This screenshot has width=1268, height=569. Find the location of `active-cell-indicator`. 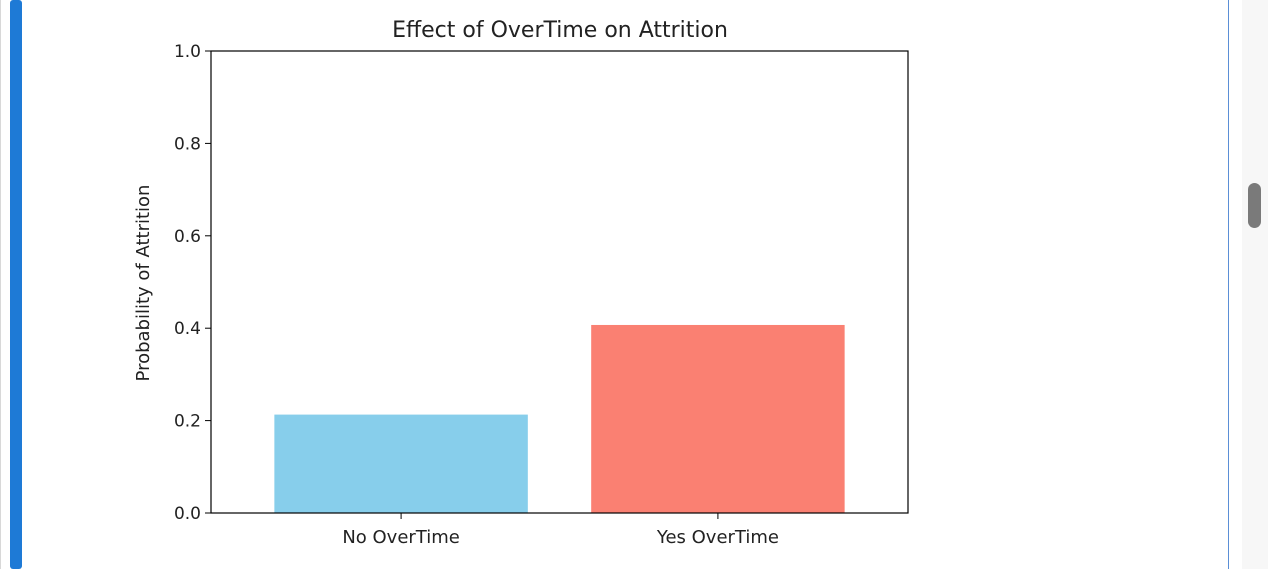

active-cell-indicator is located at coordinates (16, 284).